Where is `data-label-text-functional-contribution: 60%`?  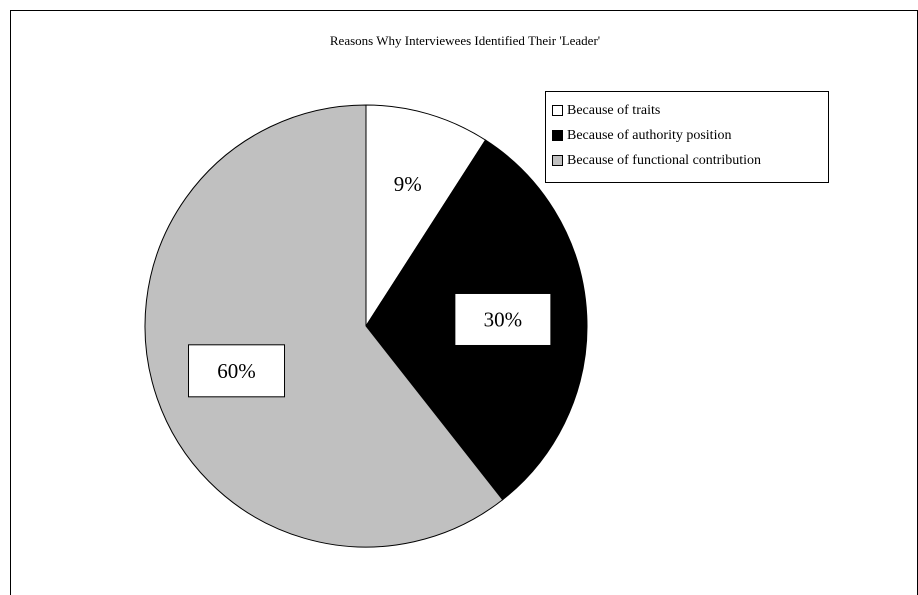 data-label-text-functional-contribution: 60% is located at coordinates (236, 371).